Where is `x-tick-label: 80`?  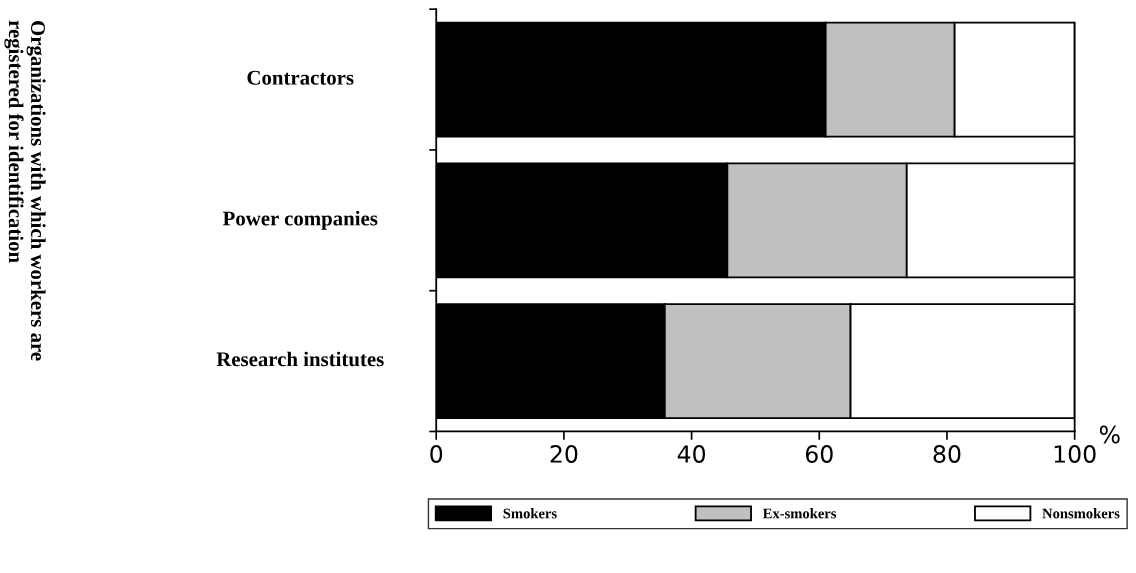 x-tick-label: 80 is located at coordinates (947, 454).